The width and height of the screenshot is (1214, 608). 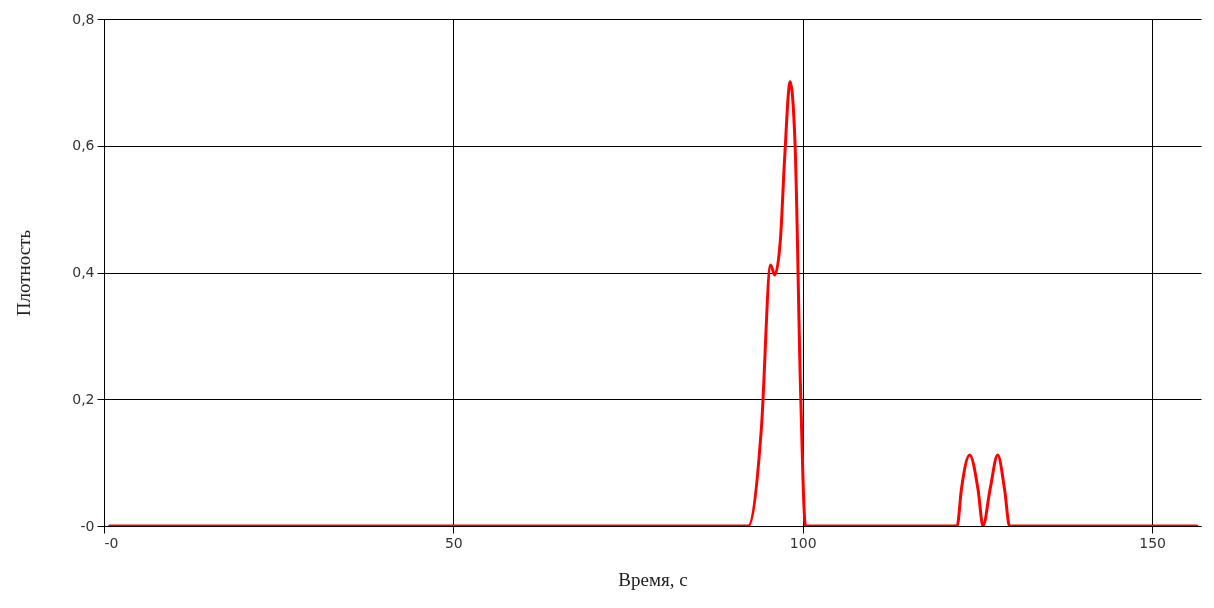 What do you see at coordinates (653, 579) in the screenshot?
I see `x-axis-title: Время, с` at bounding box center [653, 579].